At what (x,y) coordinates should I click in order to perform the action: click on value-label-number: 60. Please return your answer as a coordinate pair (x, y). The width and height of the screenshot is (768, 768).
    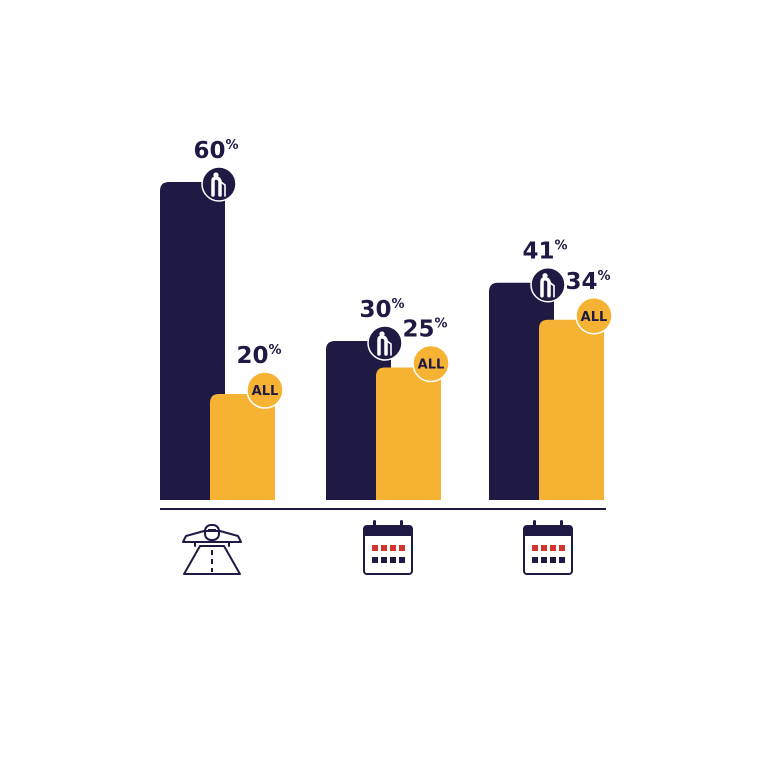
    Looking at the image, I should click on (209, 151).